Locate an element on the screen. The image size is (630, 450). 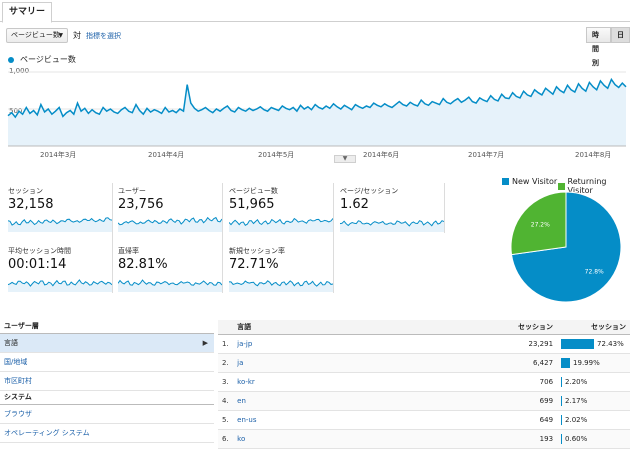
stat-new-session-rate: 新規セッション率 72.71% is located at coordinates (281, 270).